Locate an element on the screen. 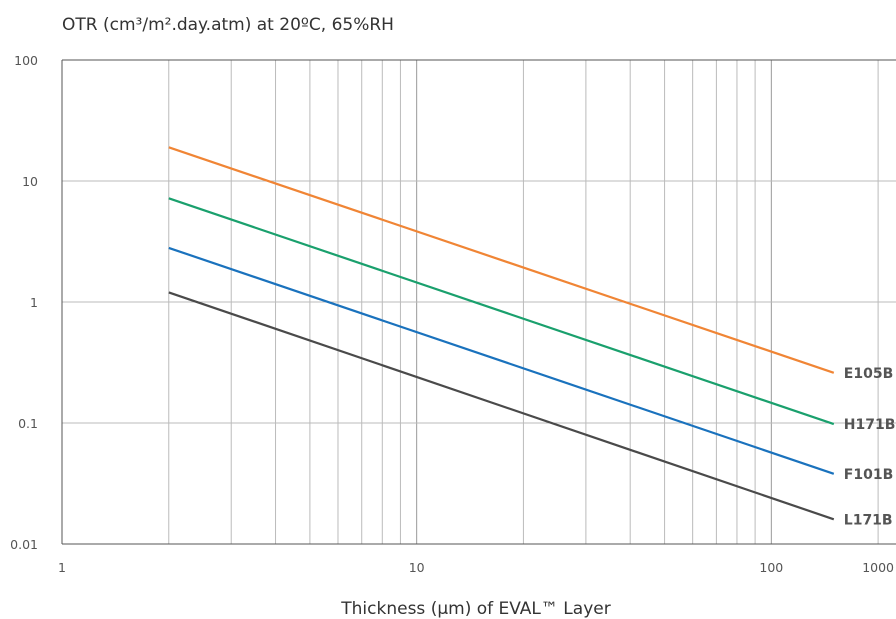 The height and width of the screenshot is (619, 896). series-labels: E105B H171B F101B L171B is located at coordinates (870, 447).